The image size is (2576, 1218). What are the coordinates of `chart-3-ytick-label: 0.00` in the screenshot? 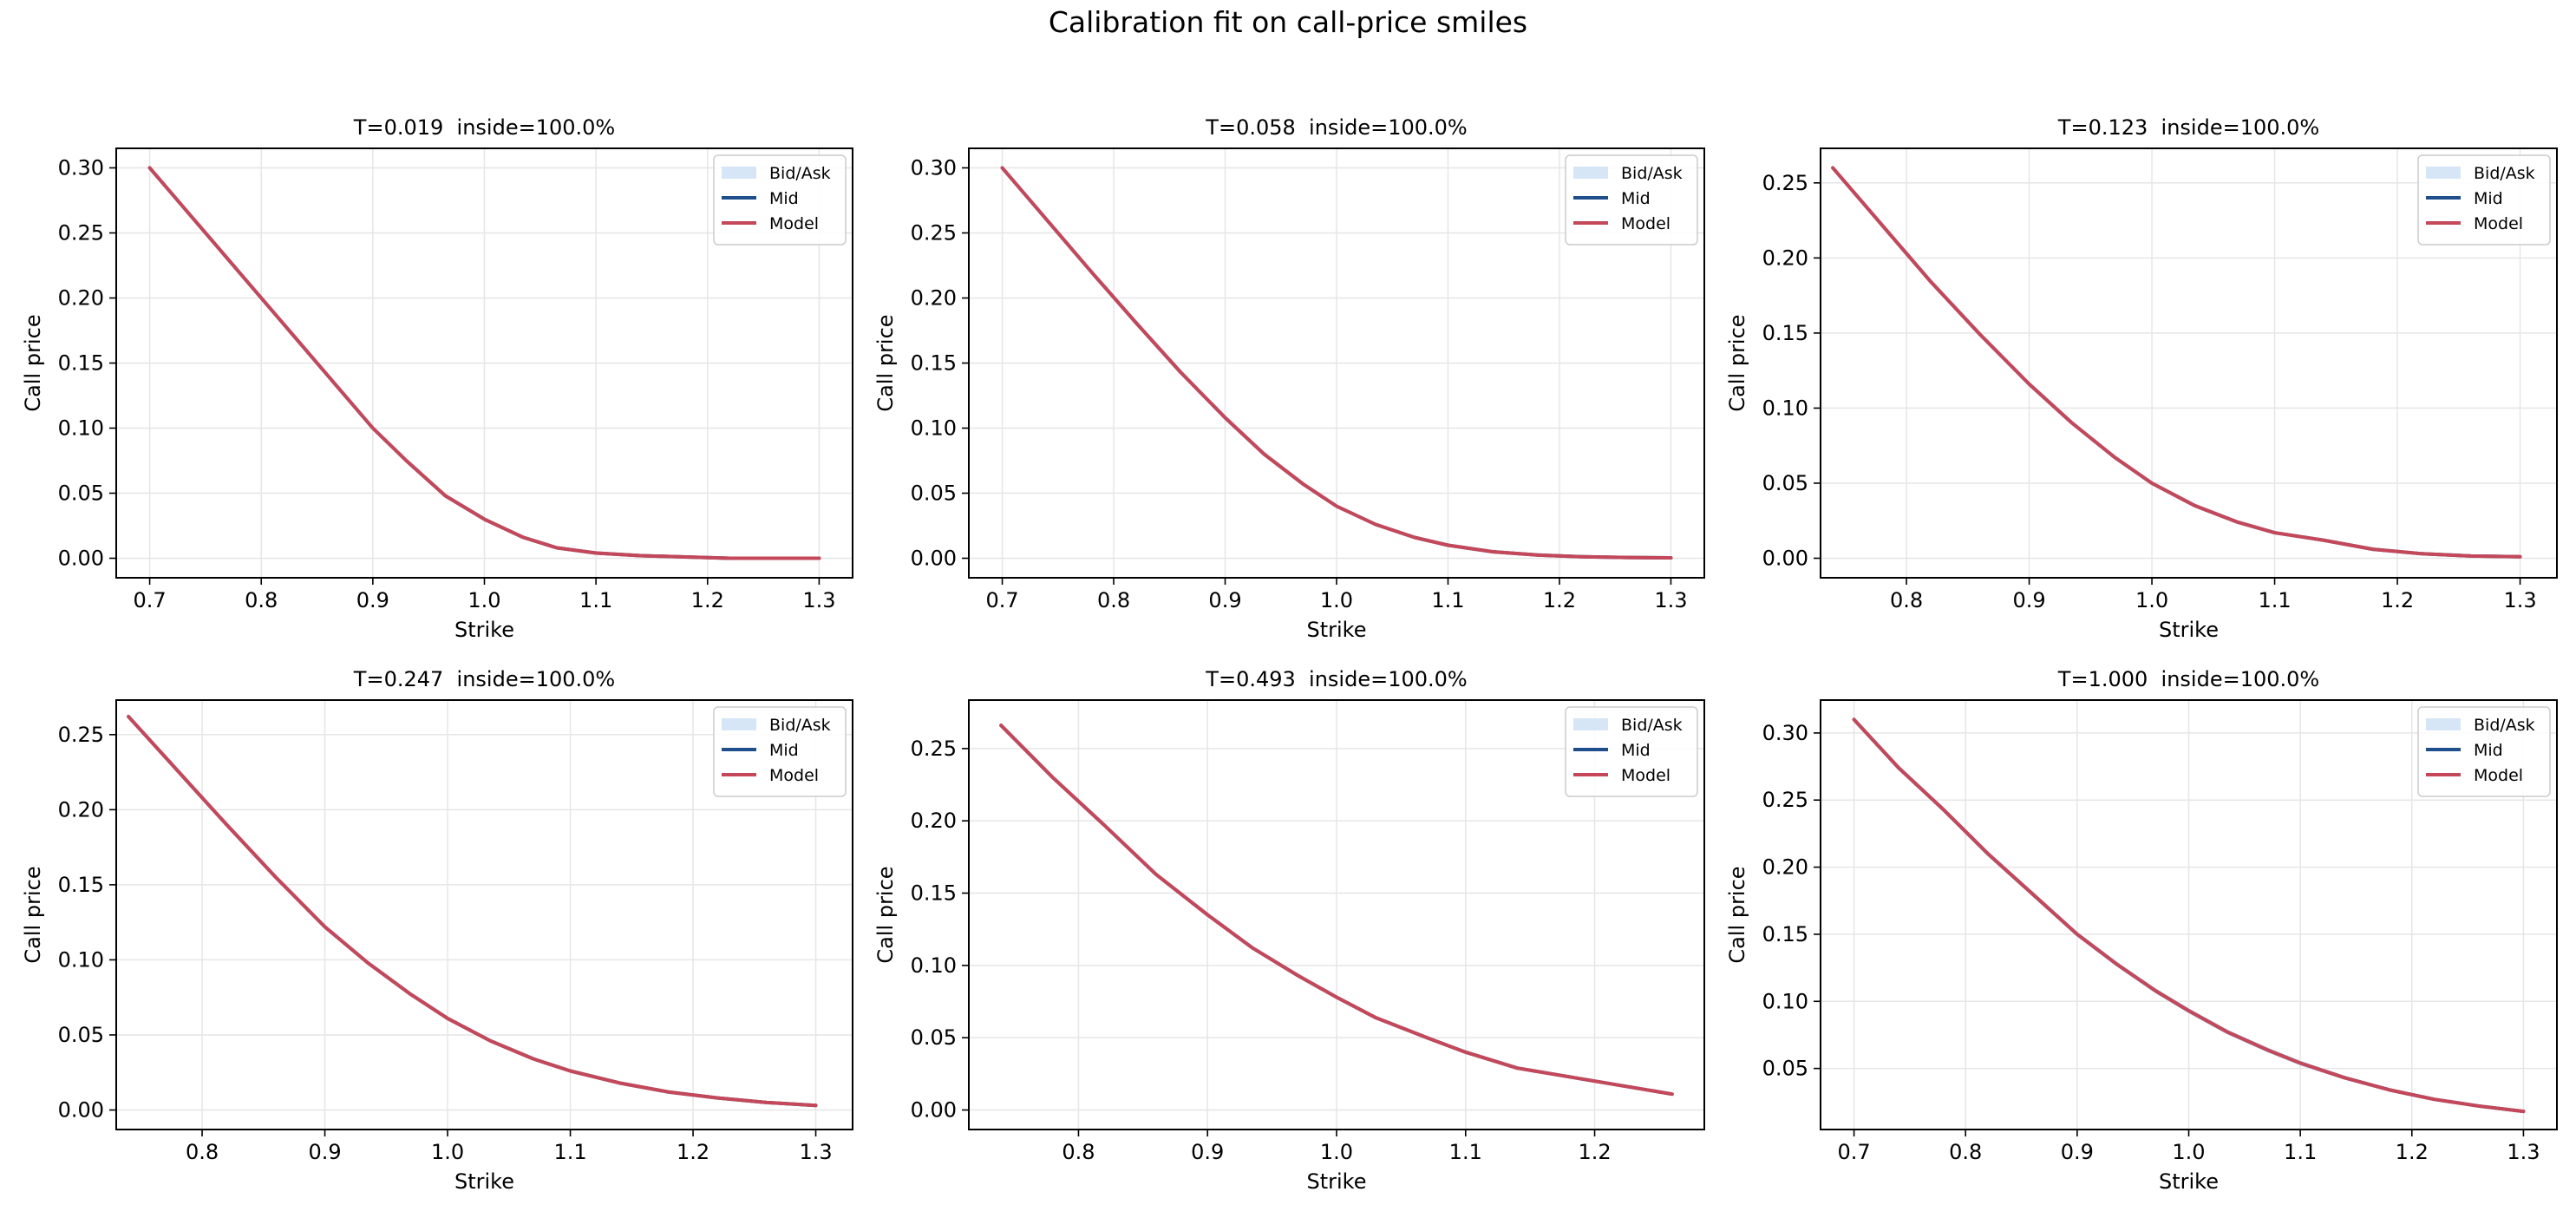 It's located at (1785, 559).